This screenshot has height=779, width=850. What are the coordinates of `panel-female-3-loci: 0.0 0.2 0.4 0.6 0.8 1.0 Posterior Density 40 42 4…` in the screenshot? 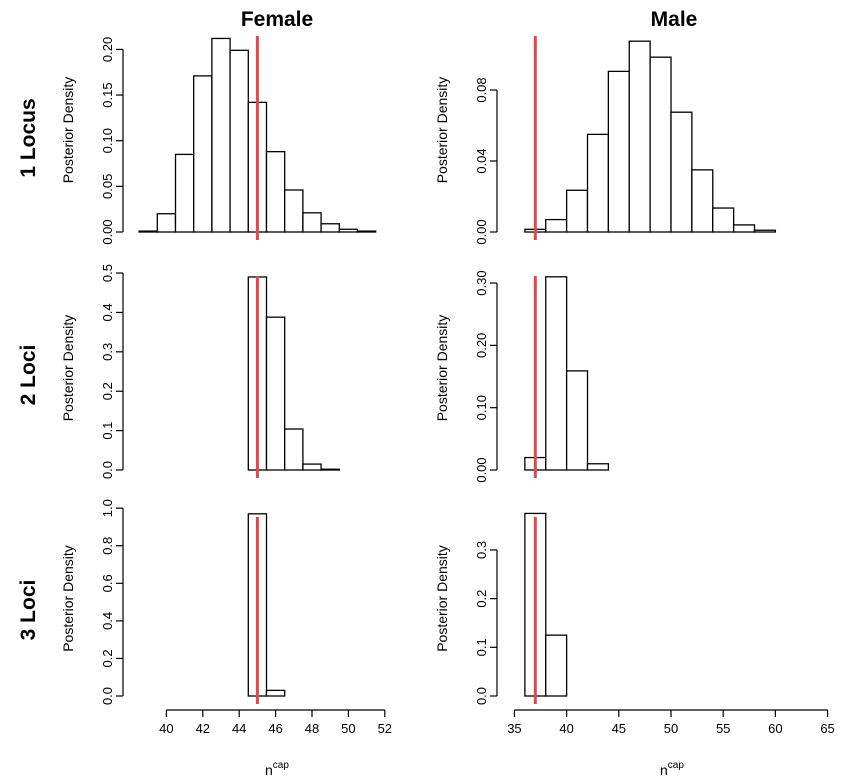 It's located at (226, 617).